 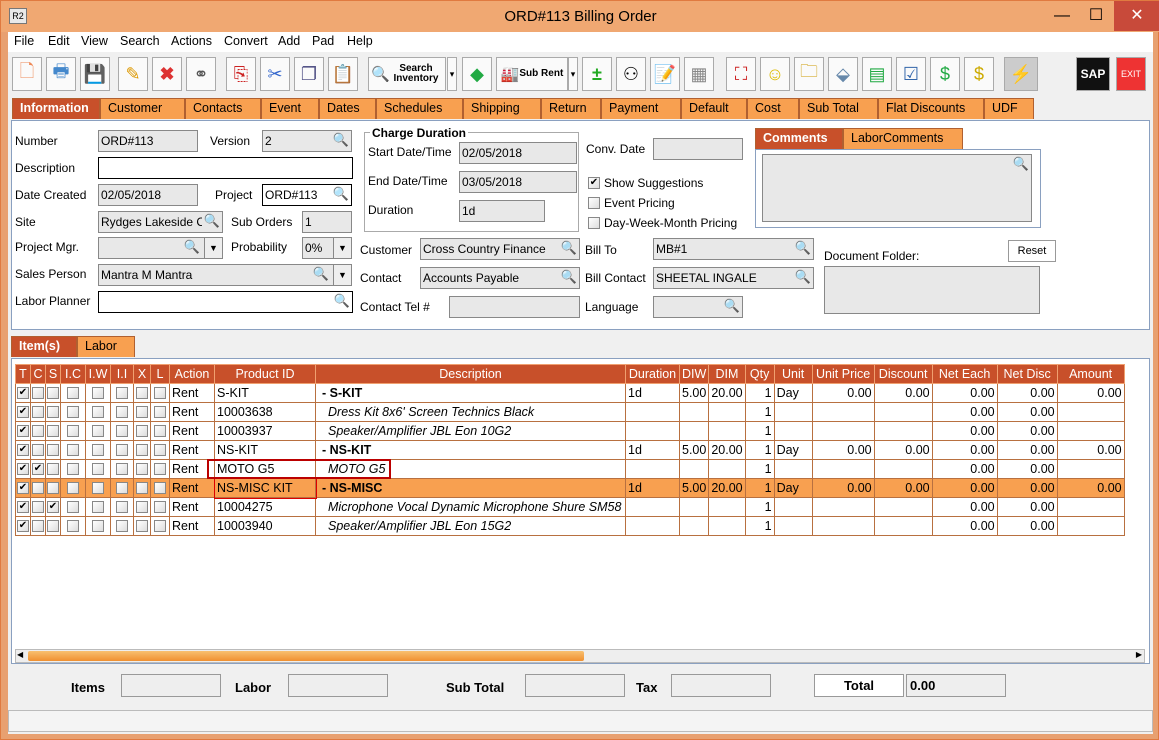 What do you see at coordinates (1138, 654) in the screenshot?
I see `scroll-right-icon: ▶` at bounding box center [1138, 654].